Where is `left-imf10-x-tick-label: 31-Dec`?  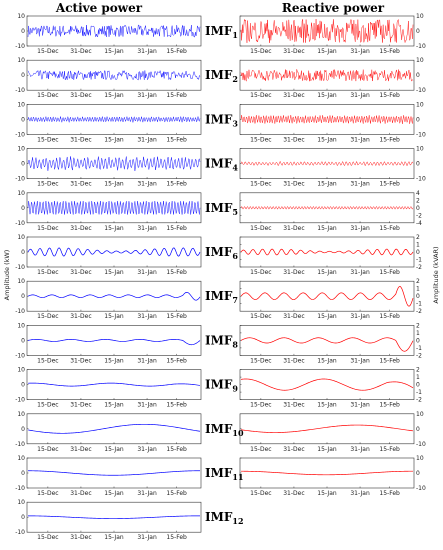 left-imf10-x-tick-label: 31-Dec is located at coordinates (80, 449).